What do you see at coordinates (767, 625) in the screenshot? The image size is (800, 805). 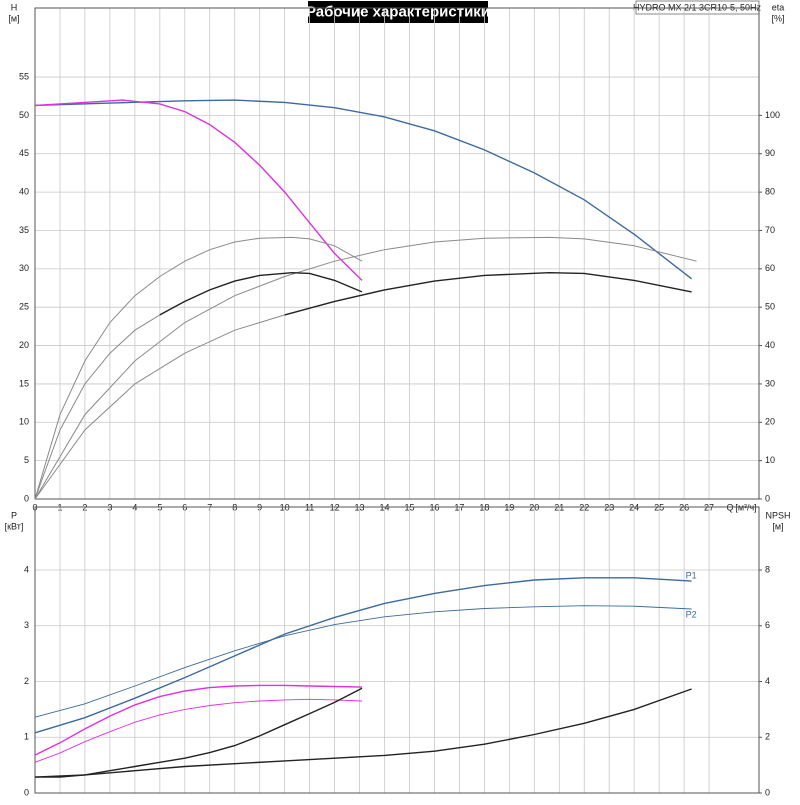 I see `y2-tick-label: 6` at bounding box center [767, 625].